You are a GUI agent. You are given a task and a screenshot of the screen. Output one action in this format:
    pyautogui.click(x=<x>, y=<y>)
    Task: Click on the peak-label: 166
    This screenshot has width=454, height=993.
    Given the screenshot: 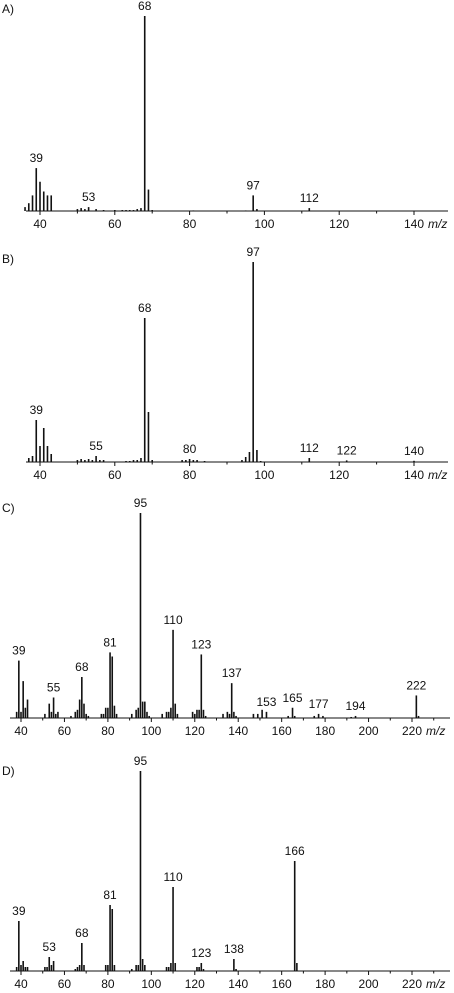 What is the action you would take?
    pyautogui.click(x=295, y=851)
    